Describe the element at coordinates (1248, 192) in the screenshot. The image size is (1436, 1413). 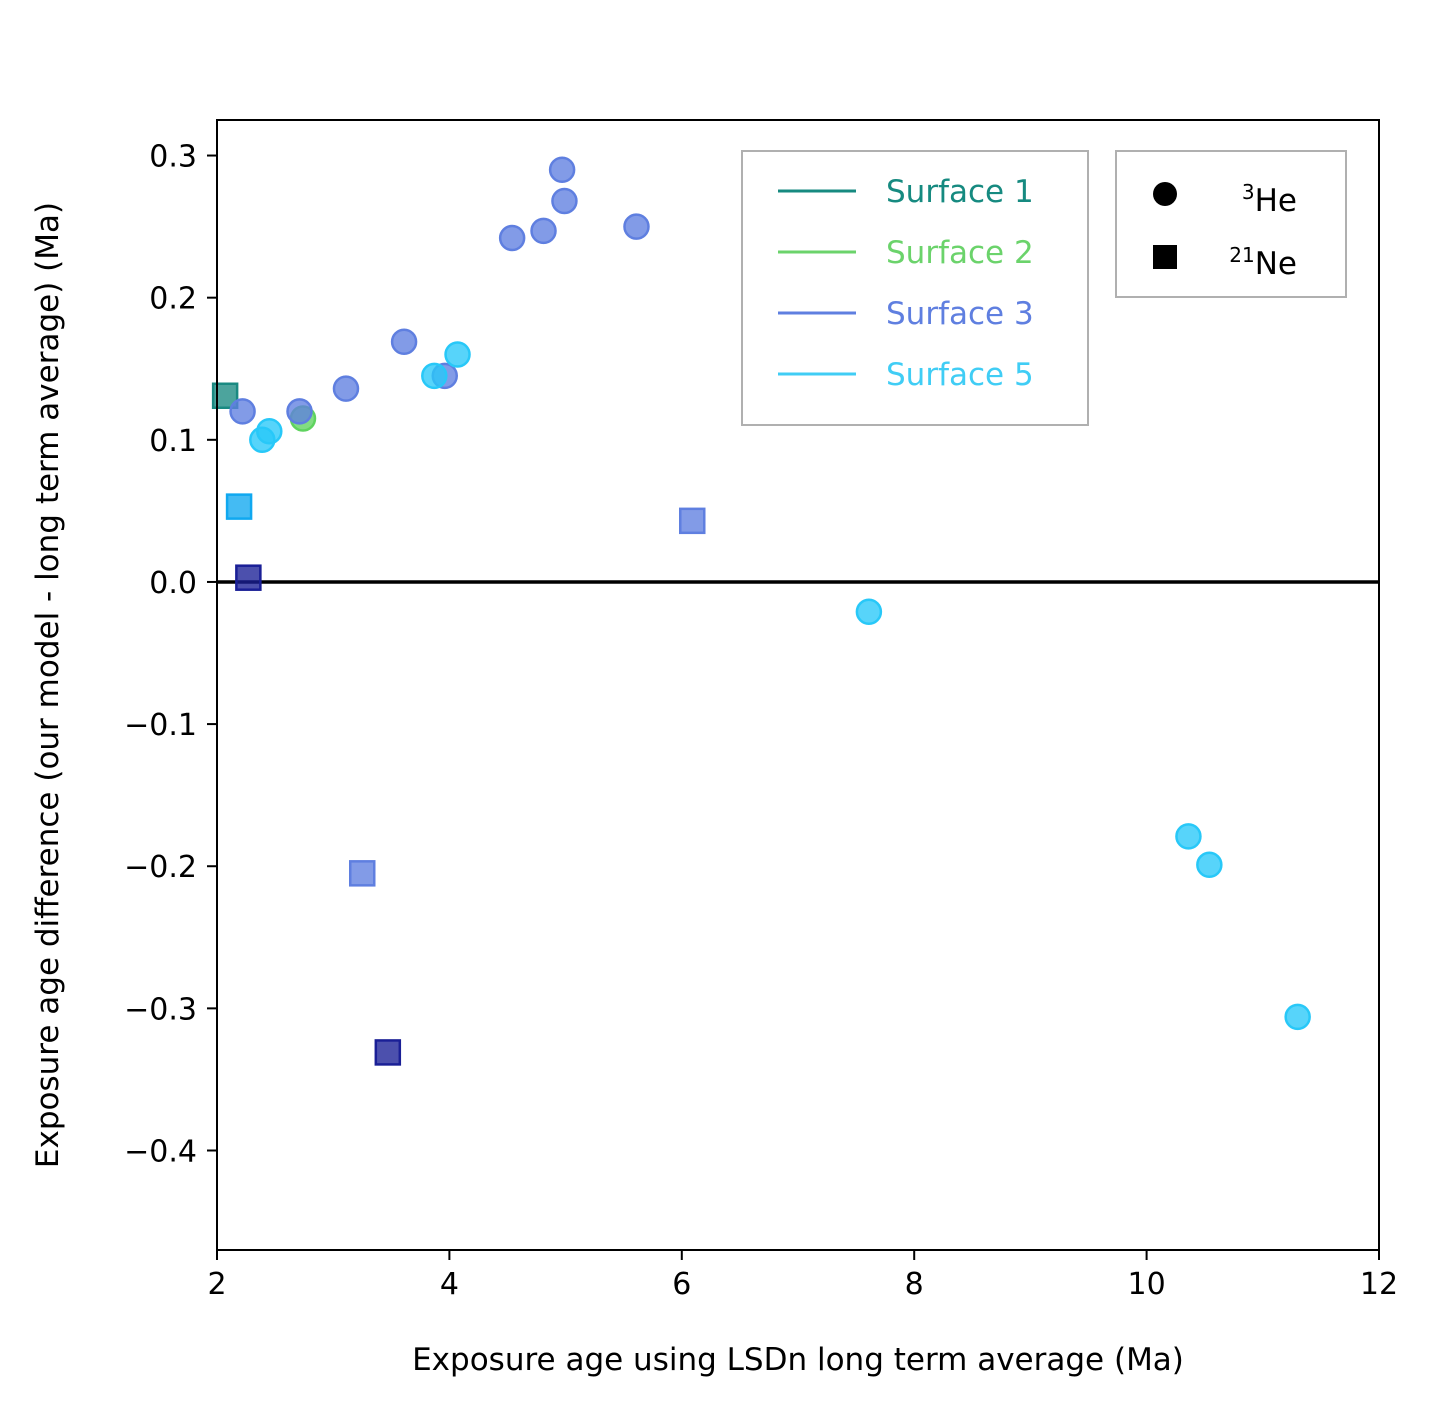
I see `legend-nuclide-mass-number: 3` at that location.